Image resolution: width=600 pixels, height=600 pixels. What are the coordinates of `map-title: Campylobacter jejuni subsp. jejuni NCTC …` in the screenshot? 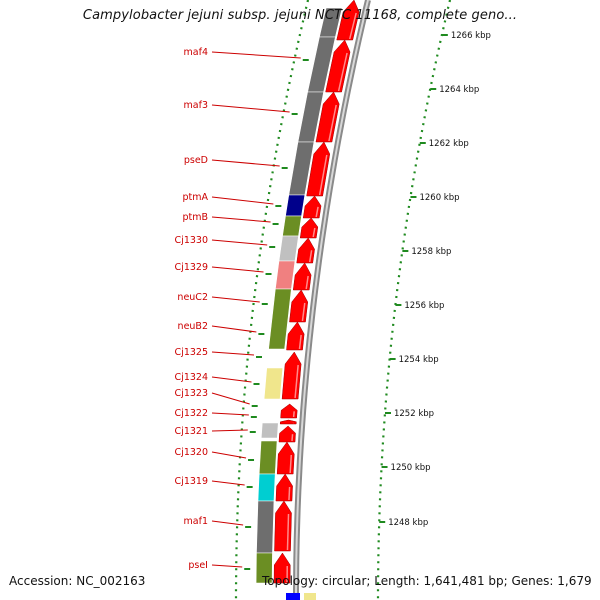 It's located at (300, 15).